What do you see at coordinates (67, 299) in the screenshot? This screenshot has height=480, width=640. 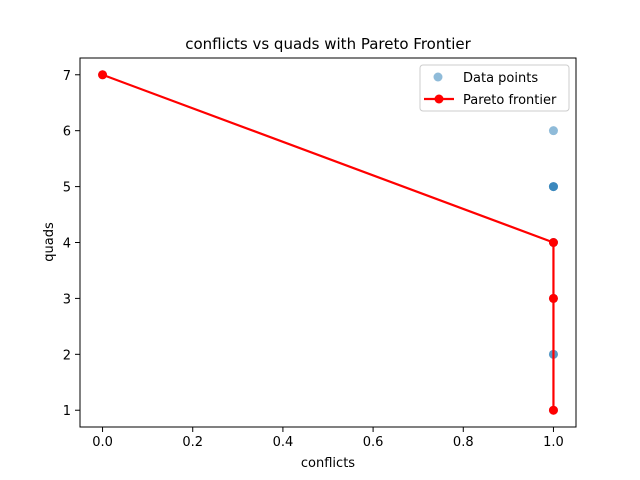 I see `y-tick-label: 3` at bounding box center [67, 299].